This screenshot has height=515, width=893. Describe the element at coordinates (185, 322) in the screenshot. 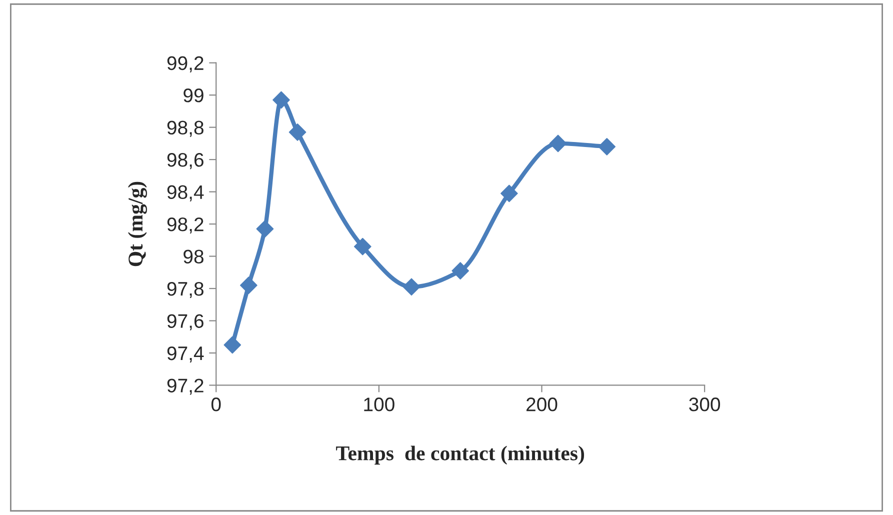

I see `y-tick-label: 97,6` at that location.